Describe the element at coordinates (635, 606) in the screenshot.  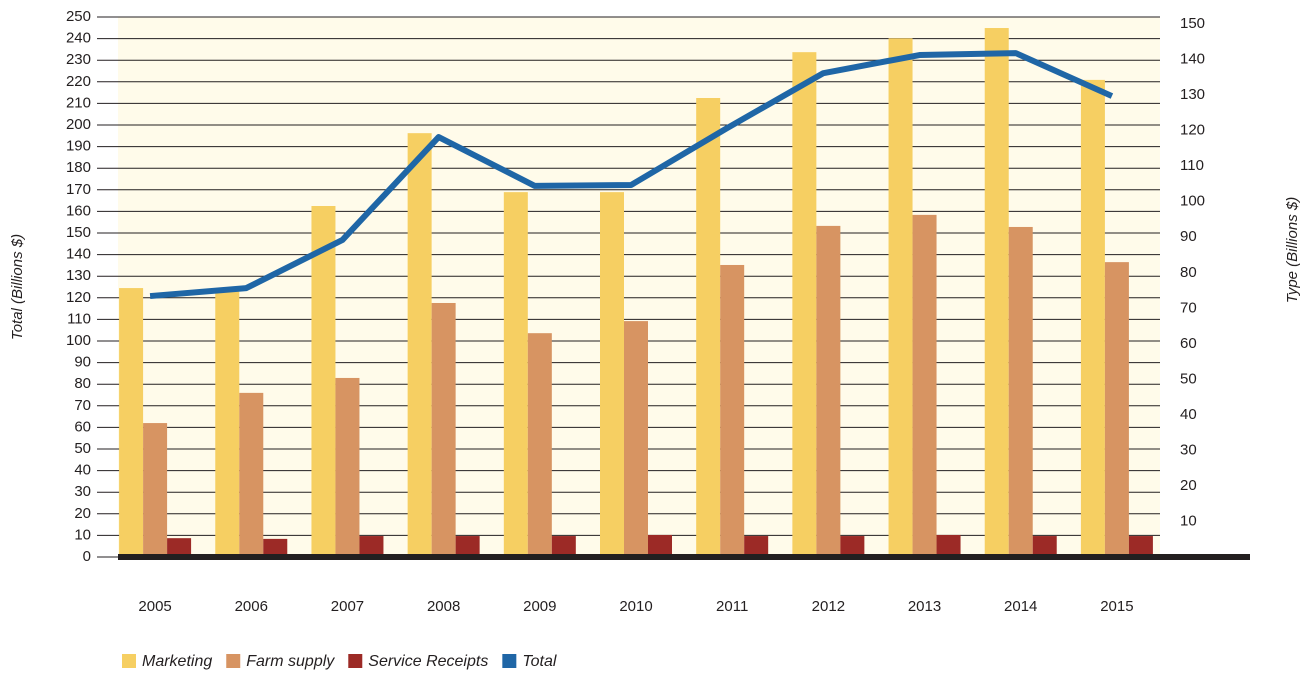
I see `x-tick-label: 2010` at that location.